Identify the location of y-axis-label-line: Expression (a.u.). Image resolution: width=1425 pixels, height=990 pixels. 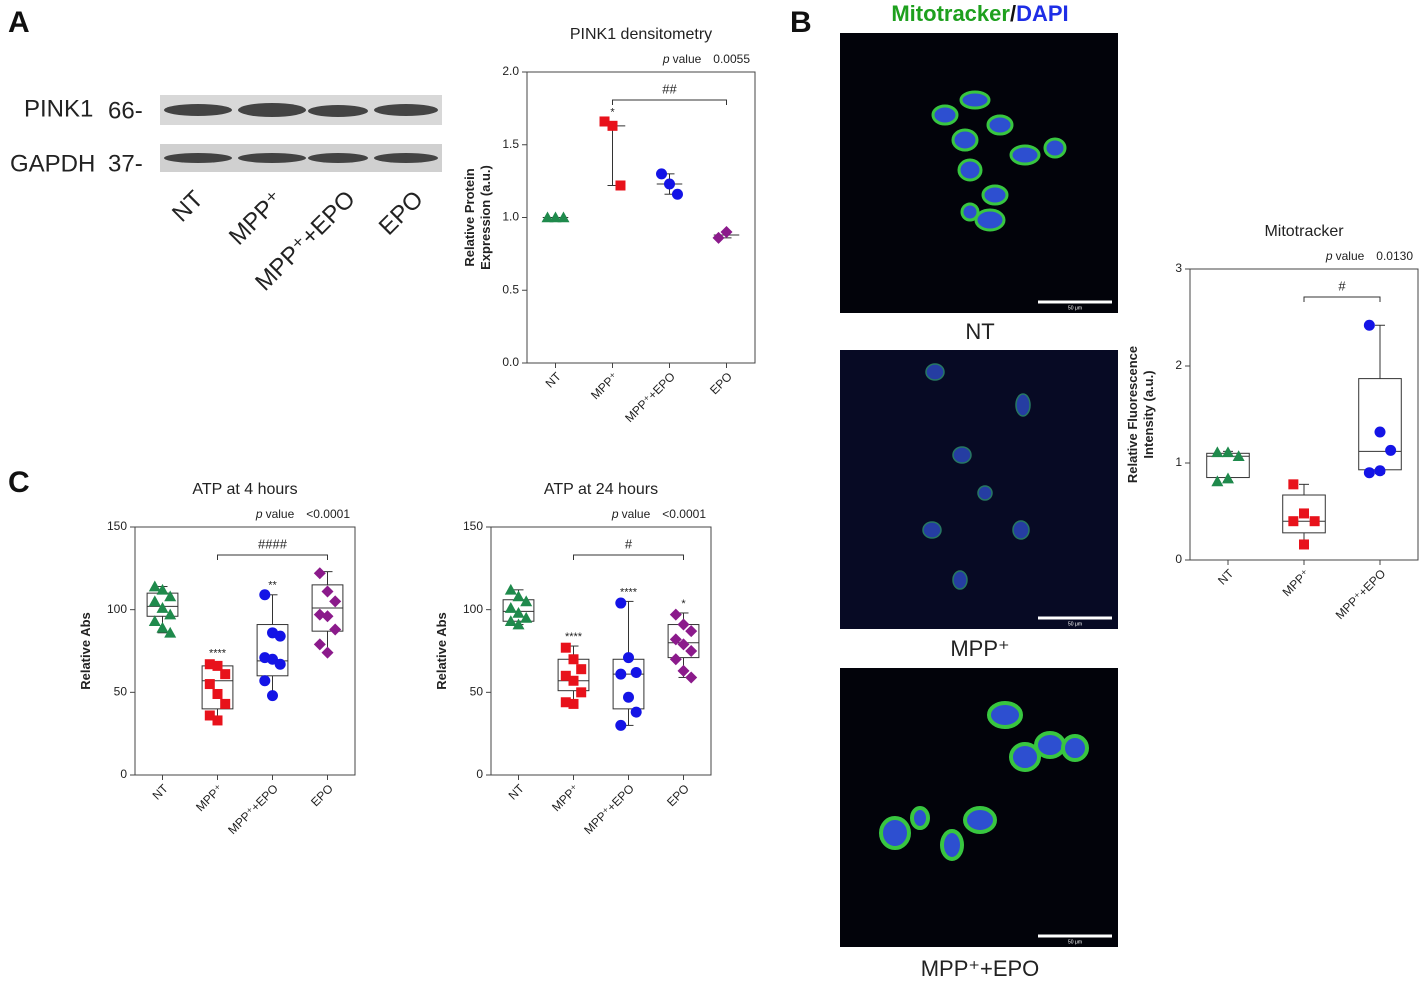
(485, 217).